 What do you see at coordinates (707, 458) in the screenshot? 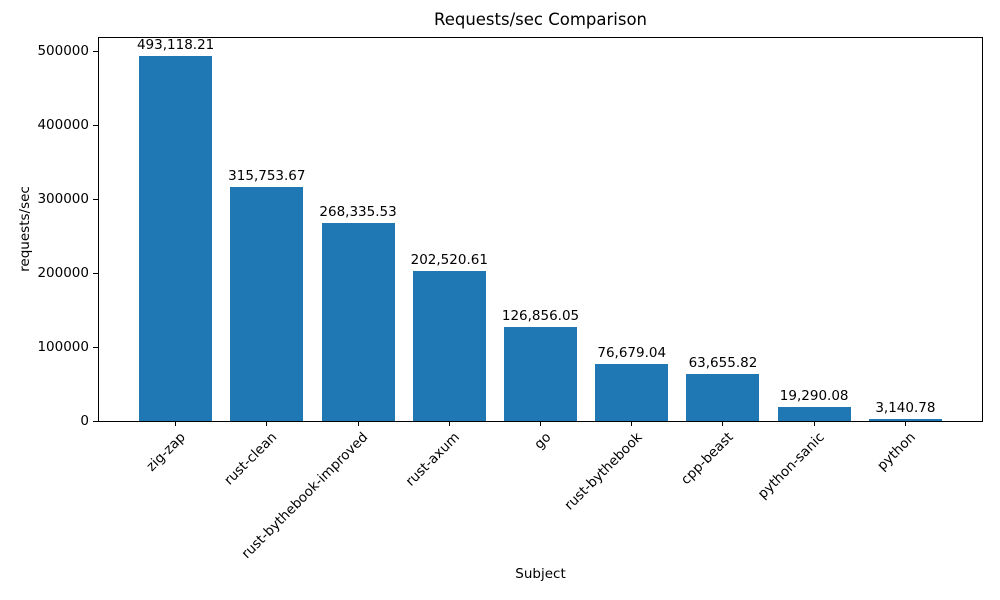
I see `x-tick-label: cpp-beast` at bounding box center [707, 458].